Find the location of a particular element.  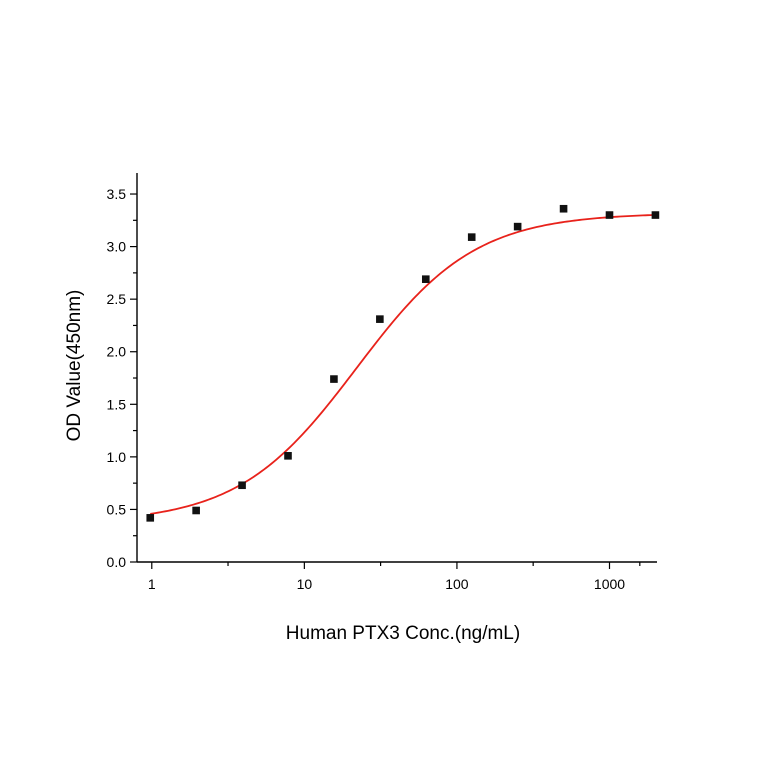

y-tick-label: 1.0 is located at coordinates (117, 457).